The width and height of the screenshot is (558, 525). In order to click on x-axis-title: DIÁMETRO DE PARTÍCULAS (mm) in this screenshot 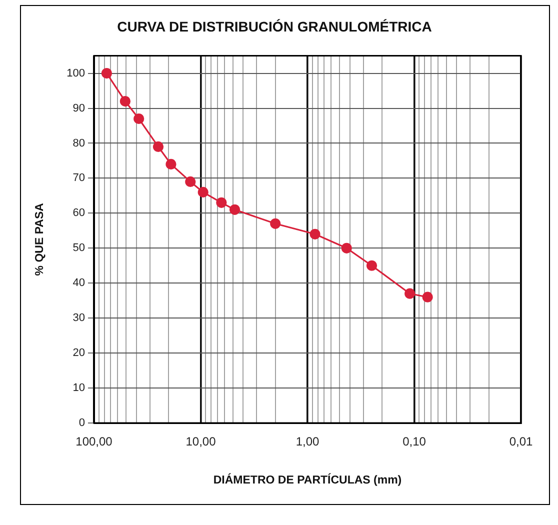, I will do `click(307, 479)`.